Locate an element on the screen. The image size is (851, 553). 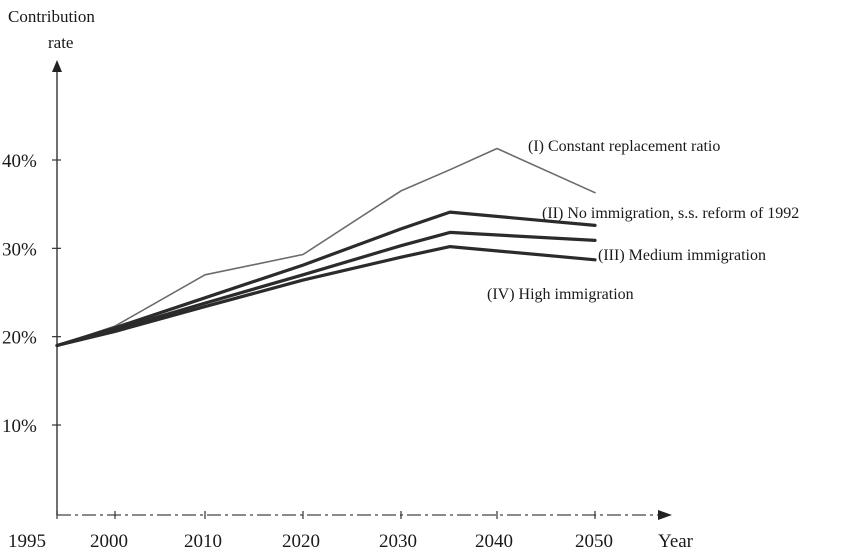
y-tick-label: 30% is located at coordinates (19, 249).